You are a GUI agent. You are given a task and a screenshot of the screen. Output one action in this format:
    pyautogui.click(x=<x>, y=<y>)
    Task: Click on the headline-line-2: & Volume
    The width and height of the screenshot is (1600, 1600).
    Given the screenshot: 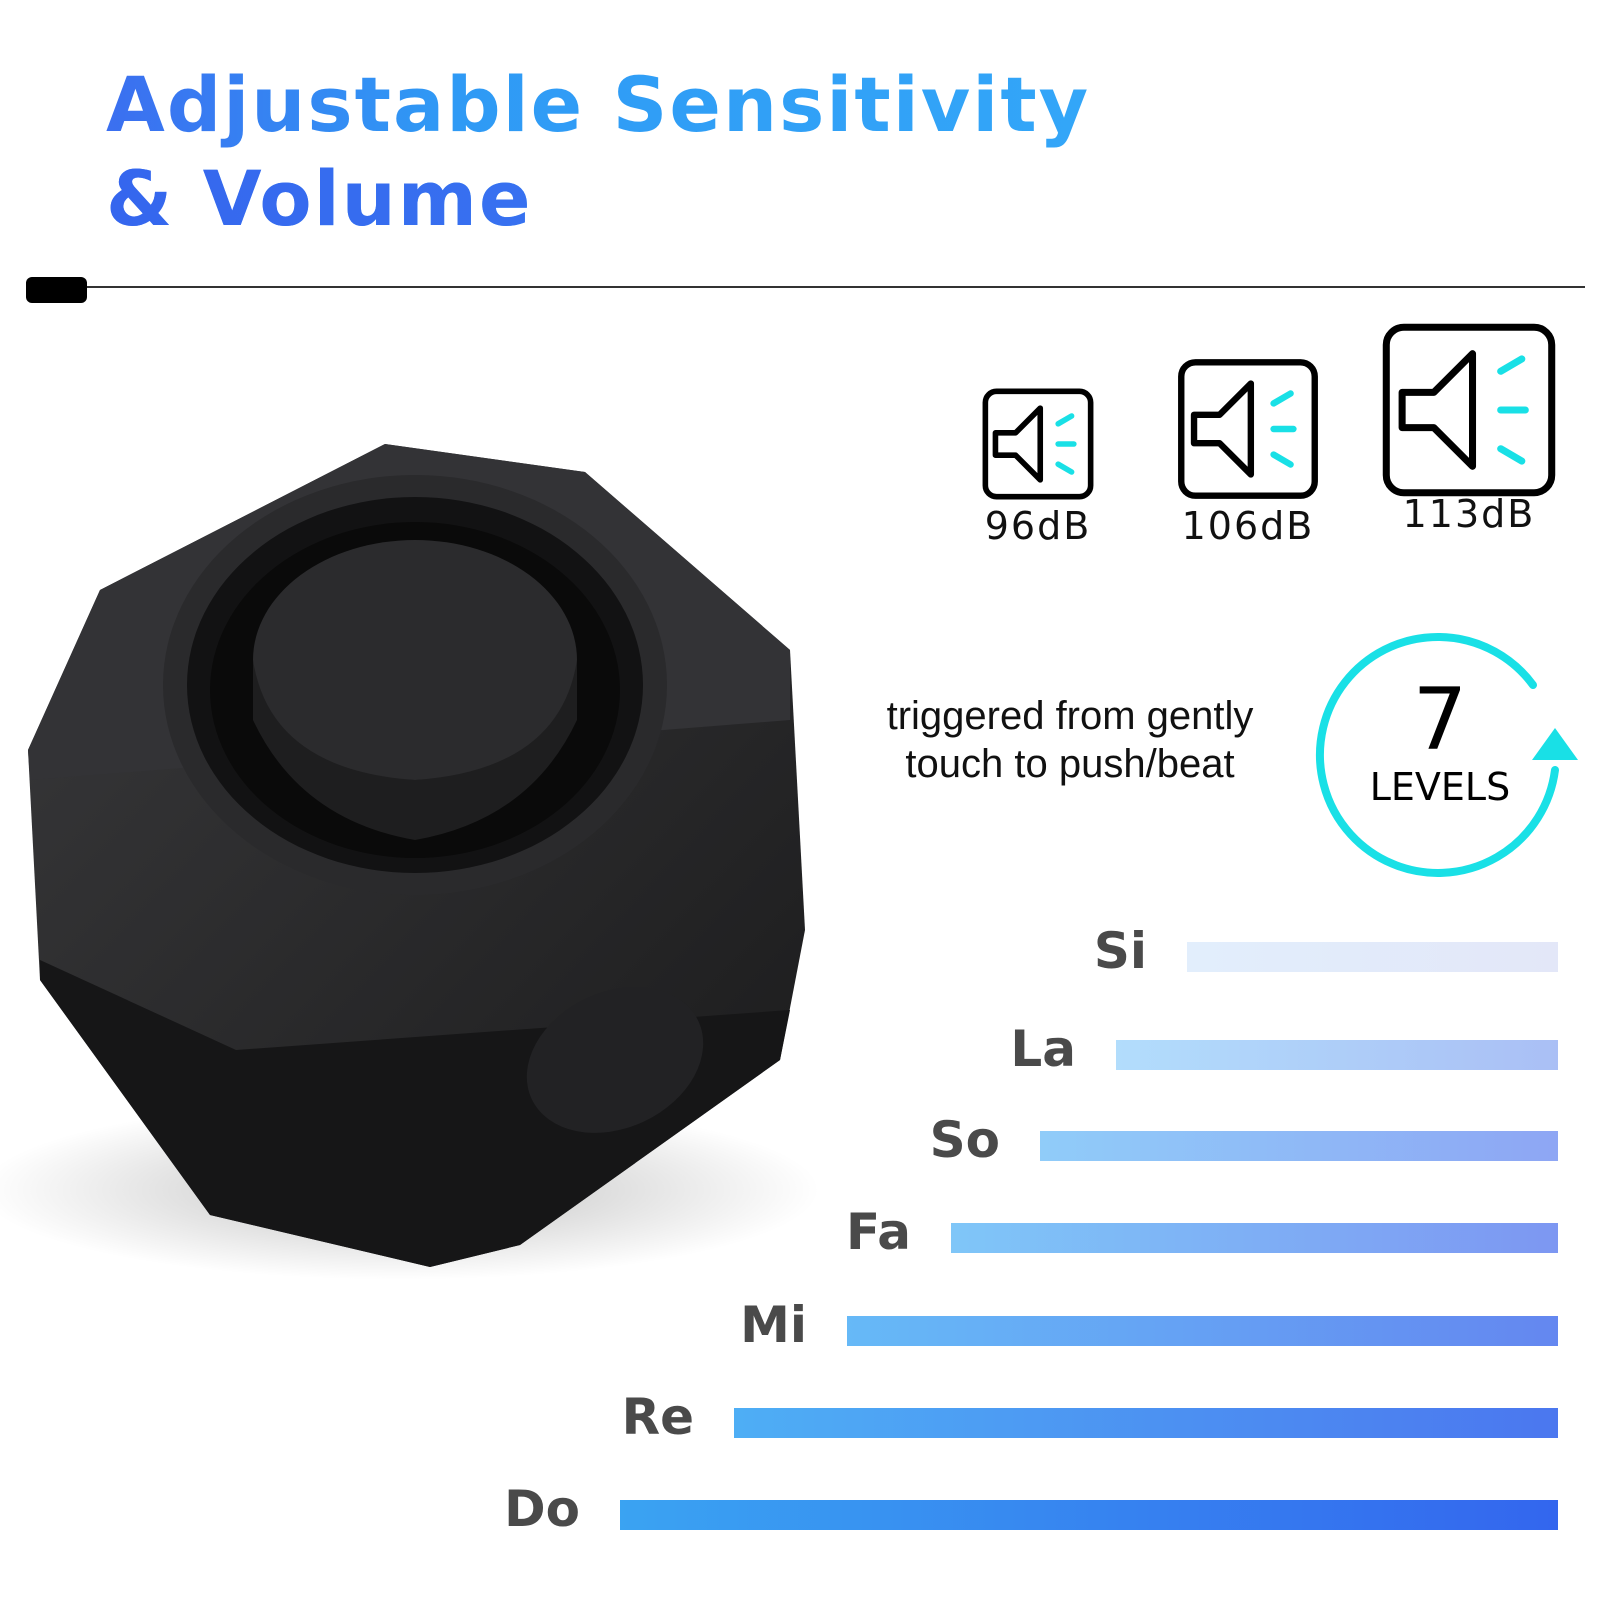 What is the action you would take?
    pyautogui.click(x=598, y=199)
    